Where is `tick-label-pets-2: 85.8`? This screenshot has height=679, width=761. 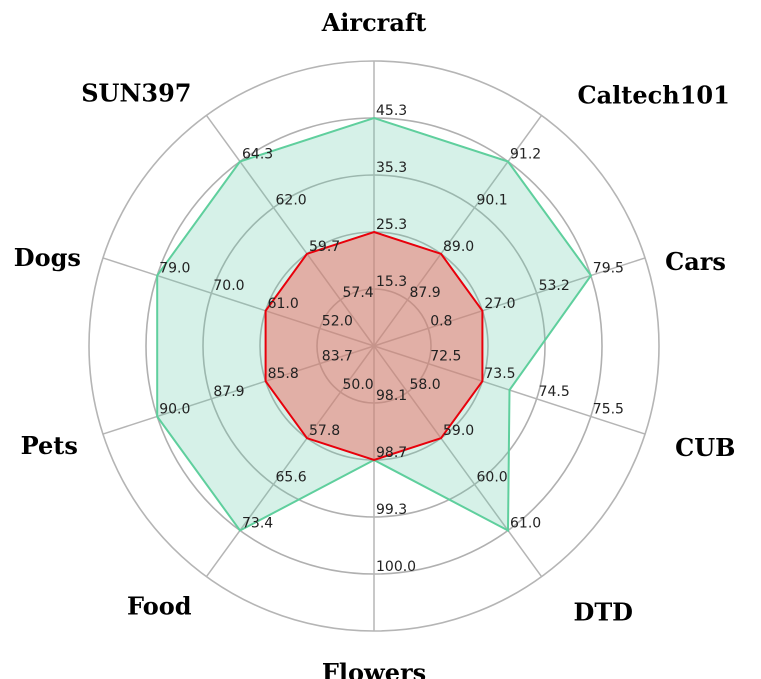 tick-label-pets-2: 85.8 is located at coordinates (283, 374).